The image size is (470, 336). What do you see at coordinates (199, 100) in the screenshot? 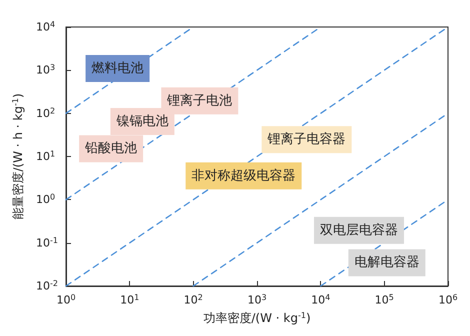
I see `annotation: 锂离子电池` at bounding box center [199, 100].